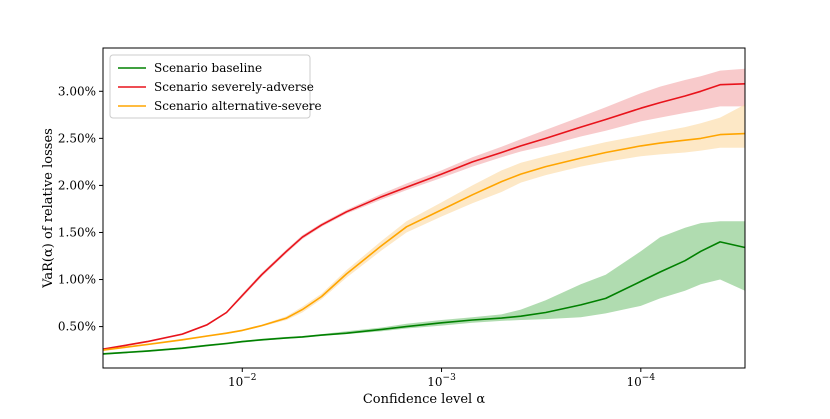  What do you see at coordinates (77, 185) in the screenshot?
I see `y-tick-label: 2.00%` at bounding box center [77, 185].